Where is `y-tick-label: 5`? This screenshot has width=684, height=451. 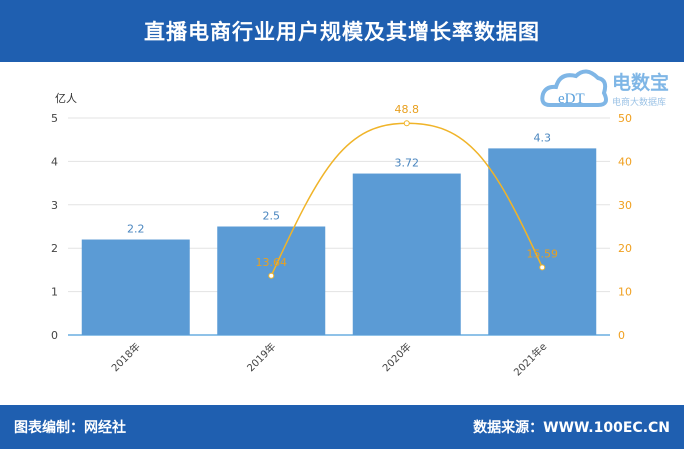 y-tick-label: 5 is located at coordinates (54, 118).